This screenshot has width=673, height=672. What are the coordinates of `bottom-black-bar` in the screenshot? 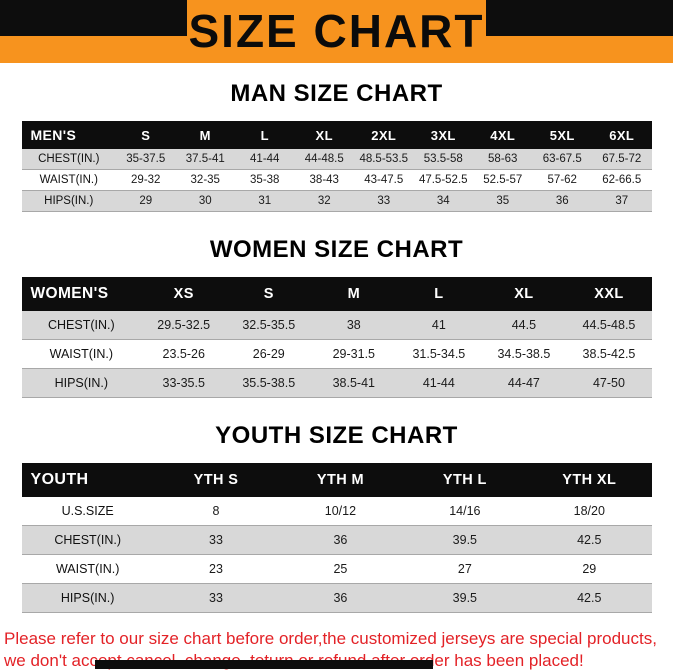 It's located at (264, 664).